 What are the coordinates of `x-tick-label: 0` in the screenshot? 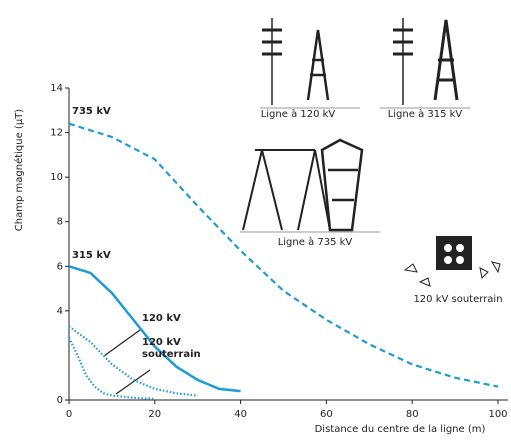 It's located at (69, 414).